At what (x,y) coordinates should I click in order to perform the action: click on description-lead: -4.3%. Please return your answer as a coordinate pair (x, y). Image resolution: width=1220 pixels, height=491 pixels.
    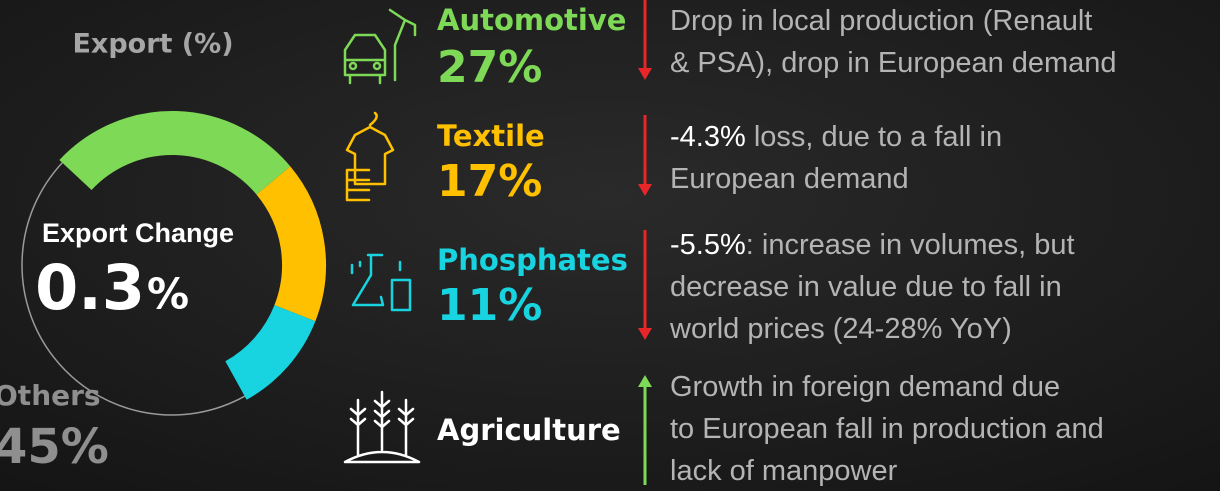
    Looking at the image, I should click on (708, 137).